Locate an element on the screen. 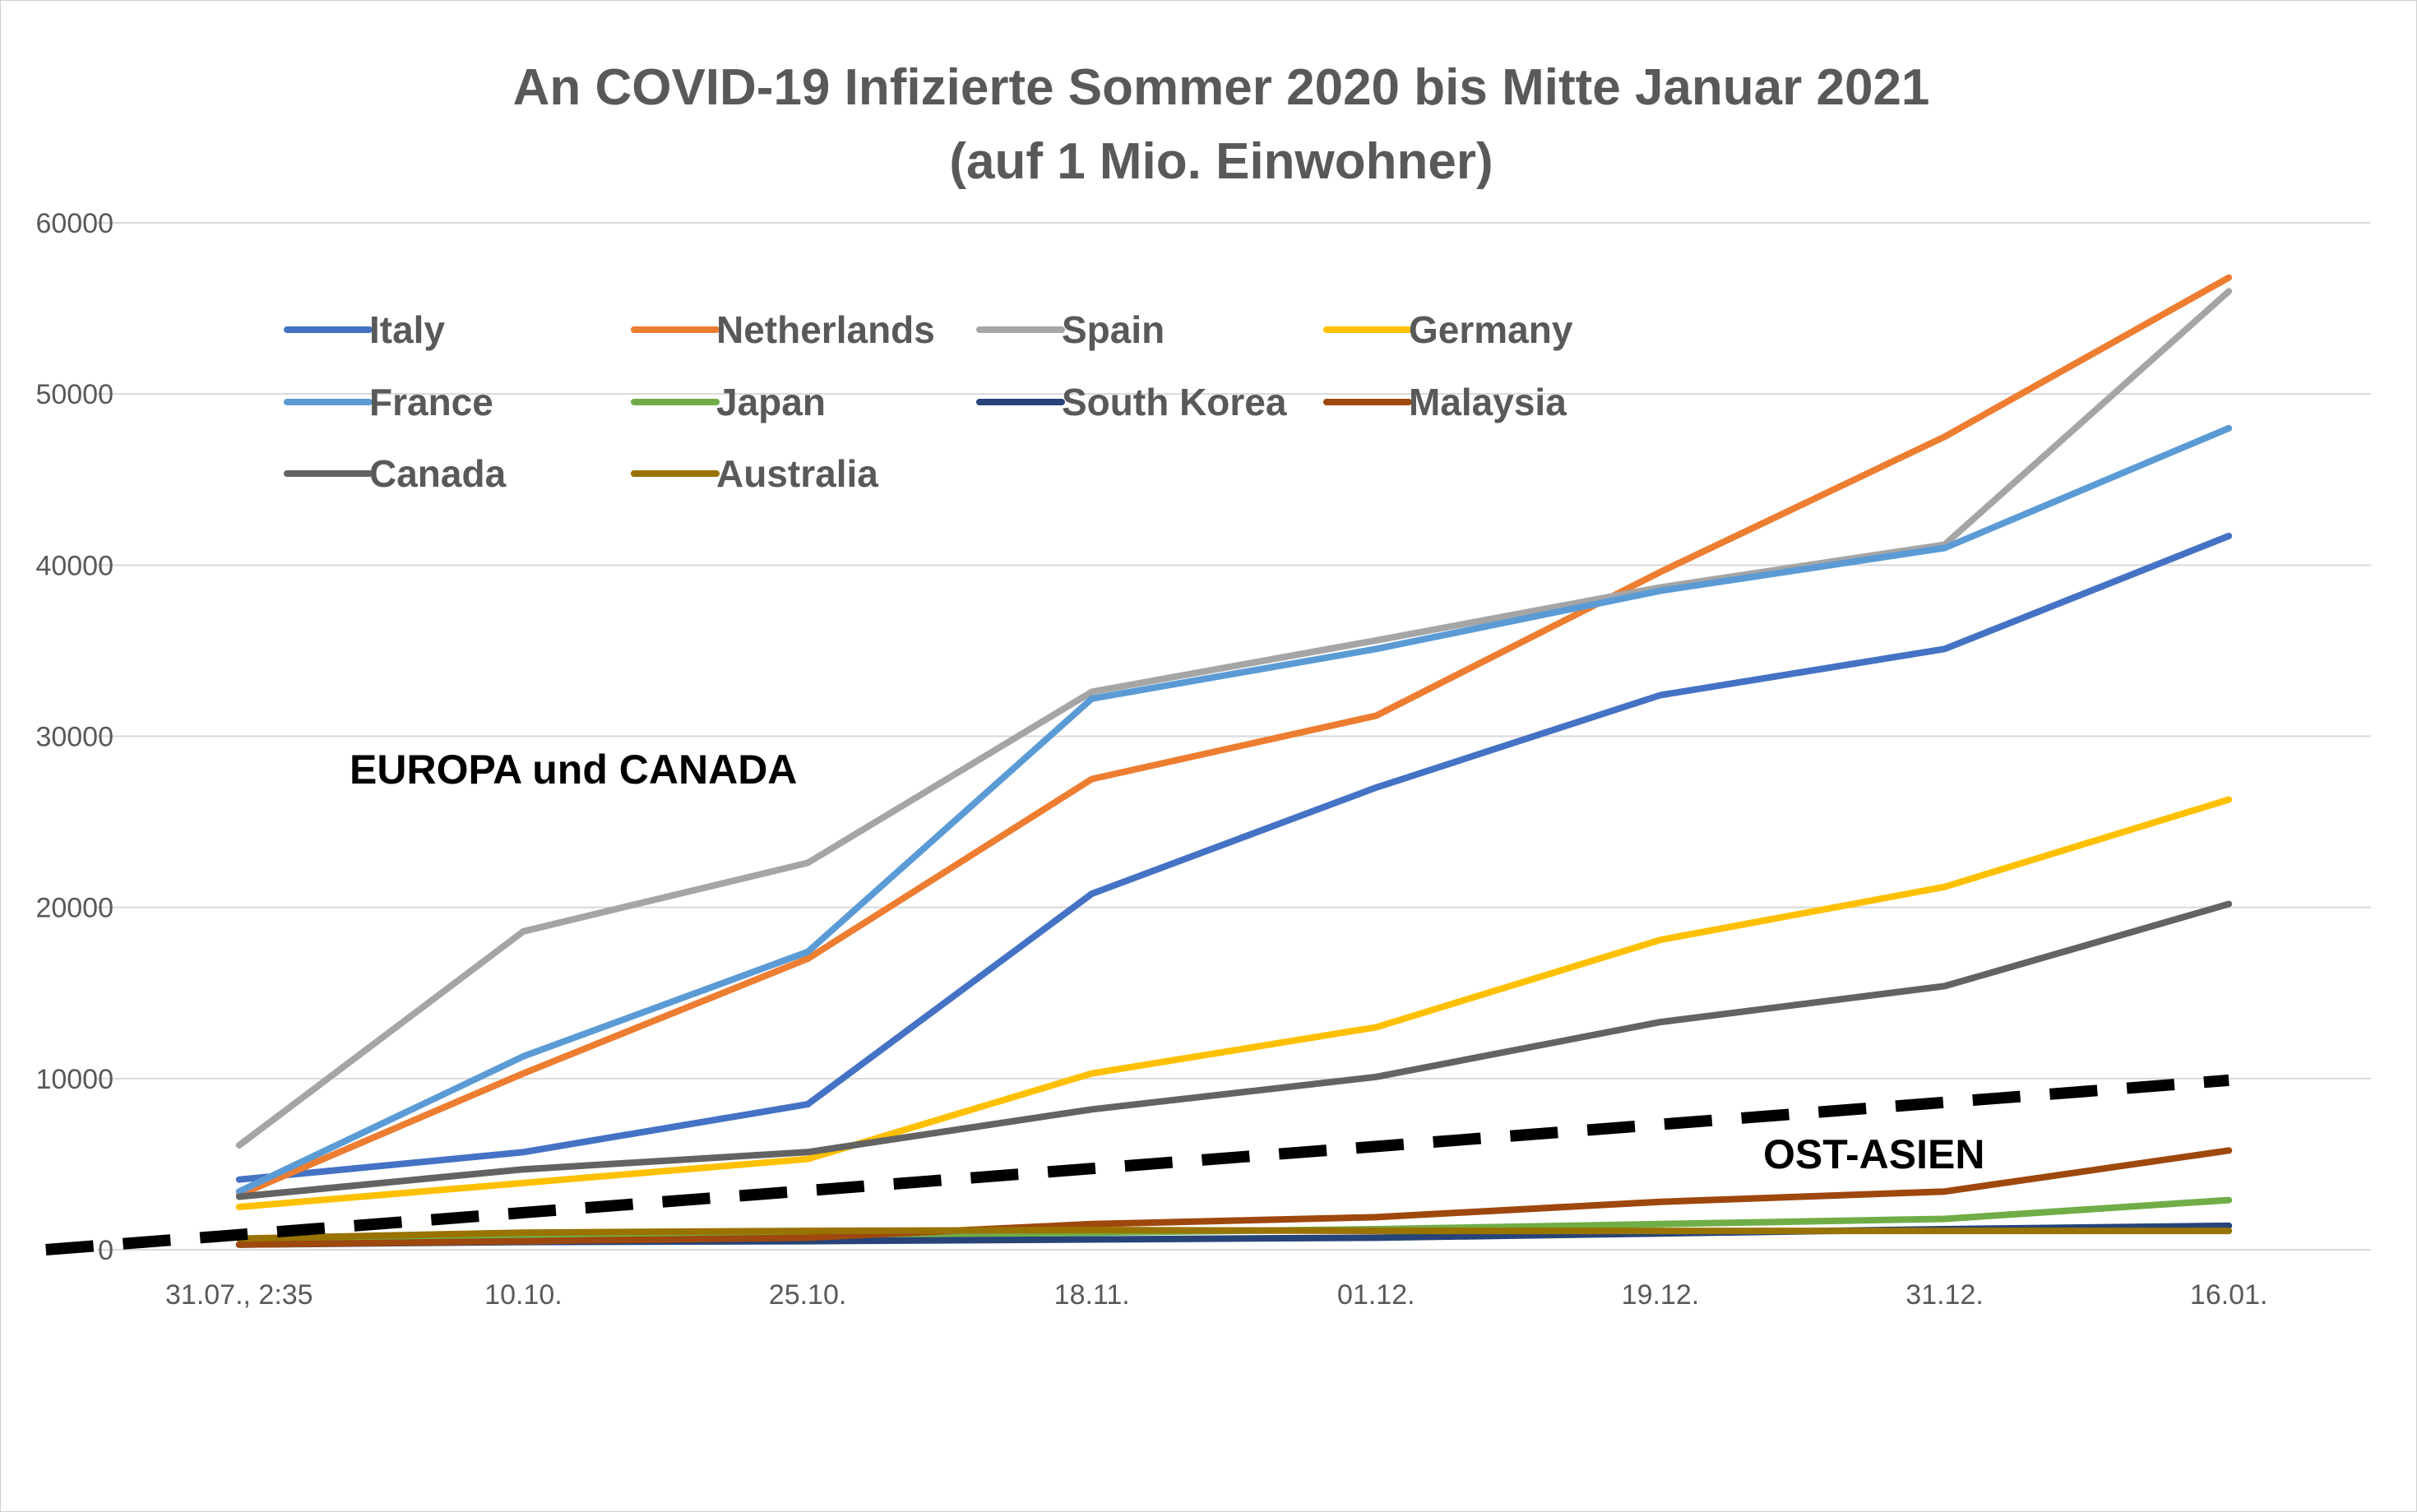 This screenshot has height=1512, width=2417. series-line-malaysia is located at coordinates (1234, 1197).